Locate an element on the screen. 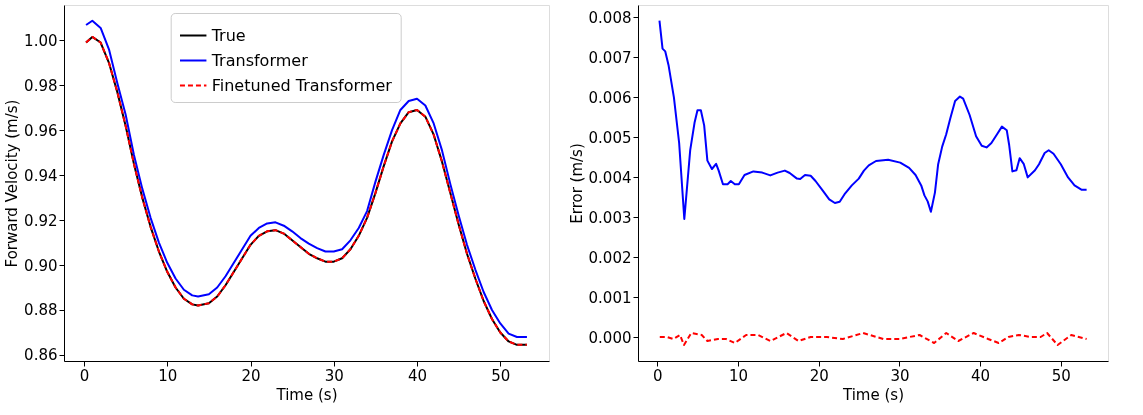 The height and width of the screenshot is (415, 1143). y-tick-label: 0.88 is located at coordinates (41, 310).